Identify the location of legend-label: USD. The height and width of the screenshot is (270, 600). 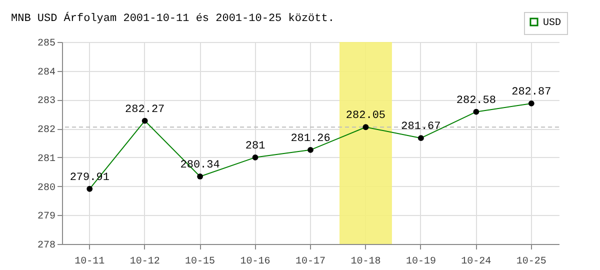
(552, 23).